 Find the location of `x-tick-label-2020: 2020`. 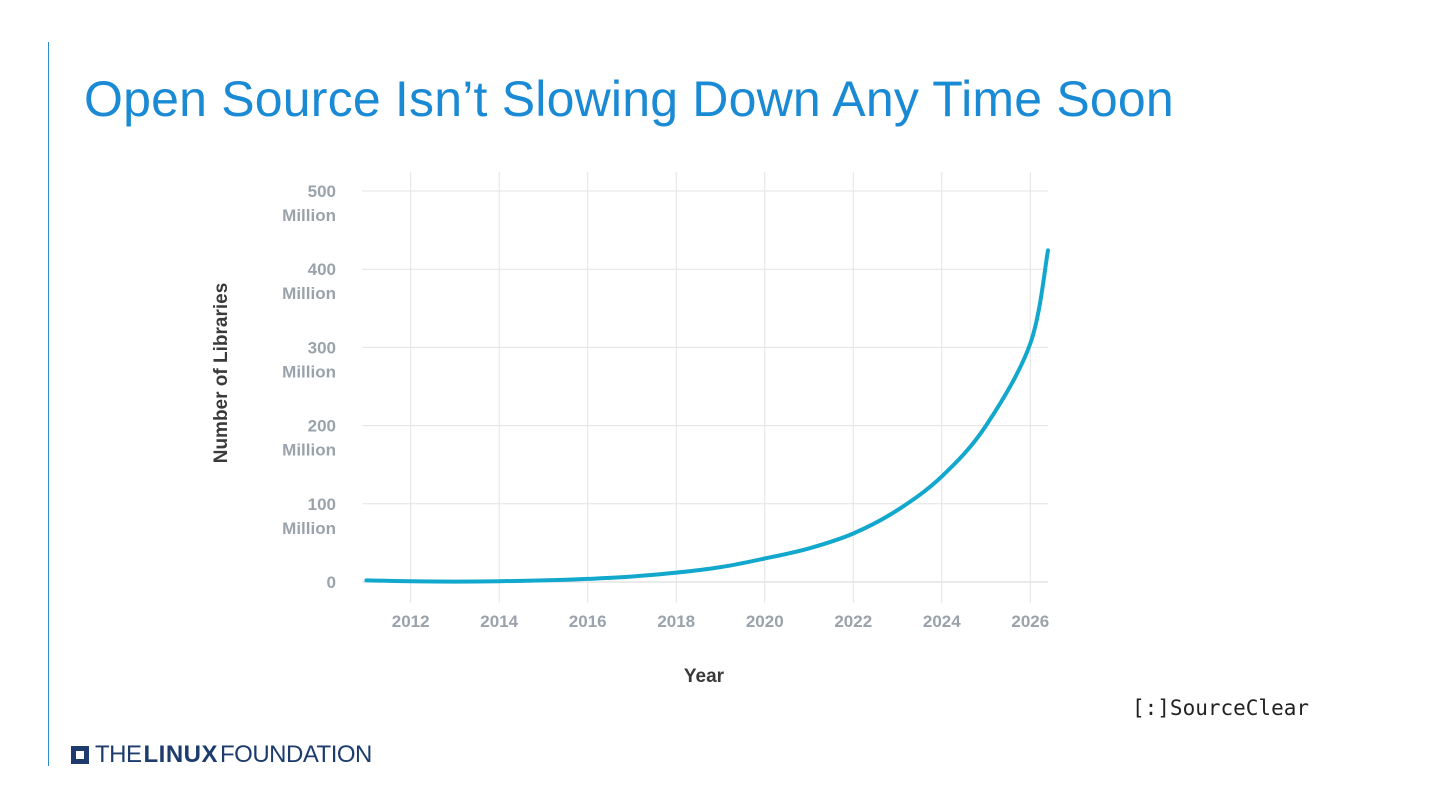

x-tick-label-2020: 2020 is located at coordinates (765, 621).